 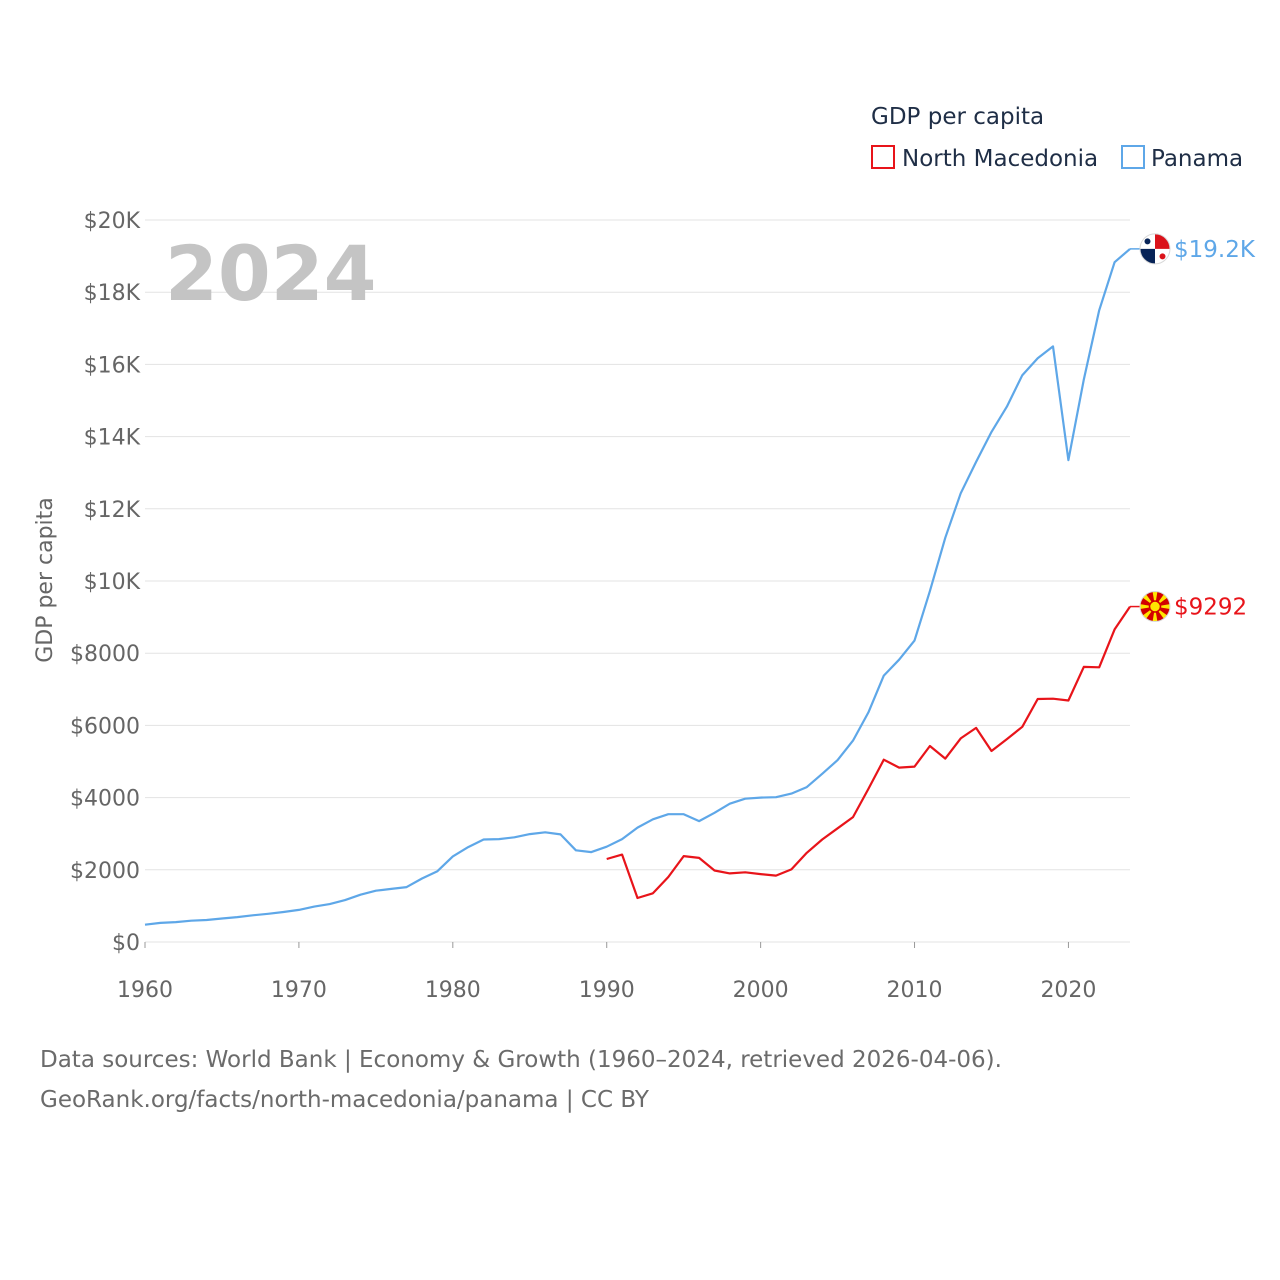 I want to click on year-label: 2024, so click(x=271, y=273).